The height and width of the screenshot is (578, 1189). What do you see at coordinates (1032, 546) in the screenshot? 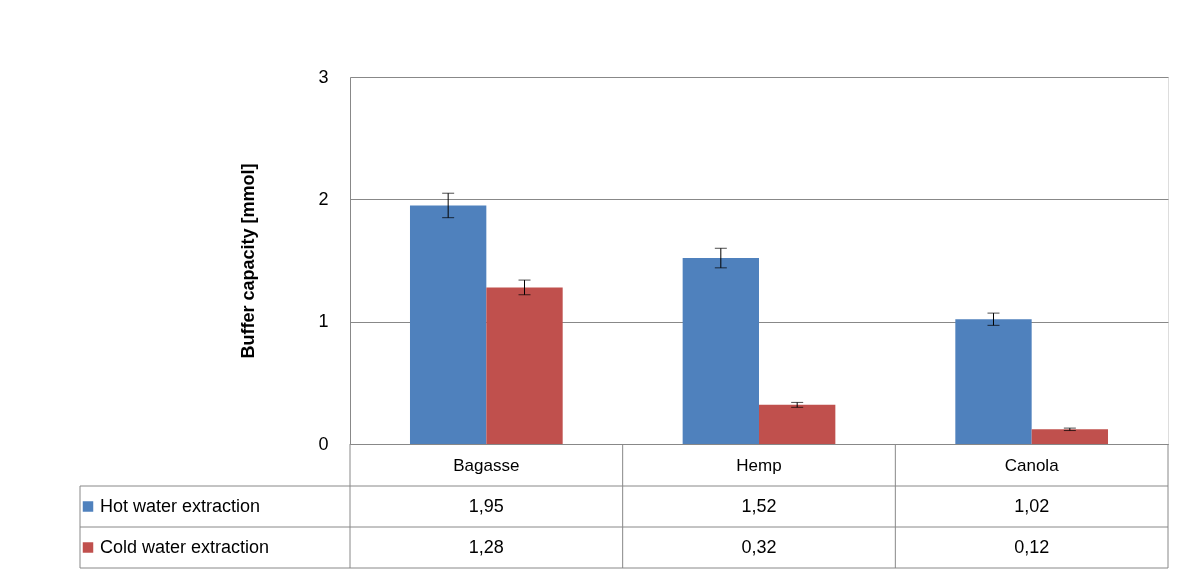
I see `data-label: 0,12` at bounding box center [1032, 546].